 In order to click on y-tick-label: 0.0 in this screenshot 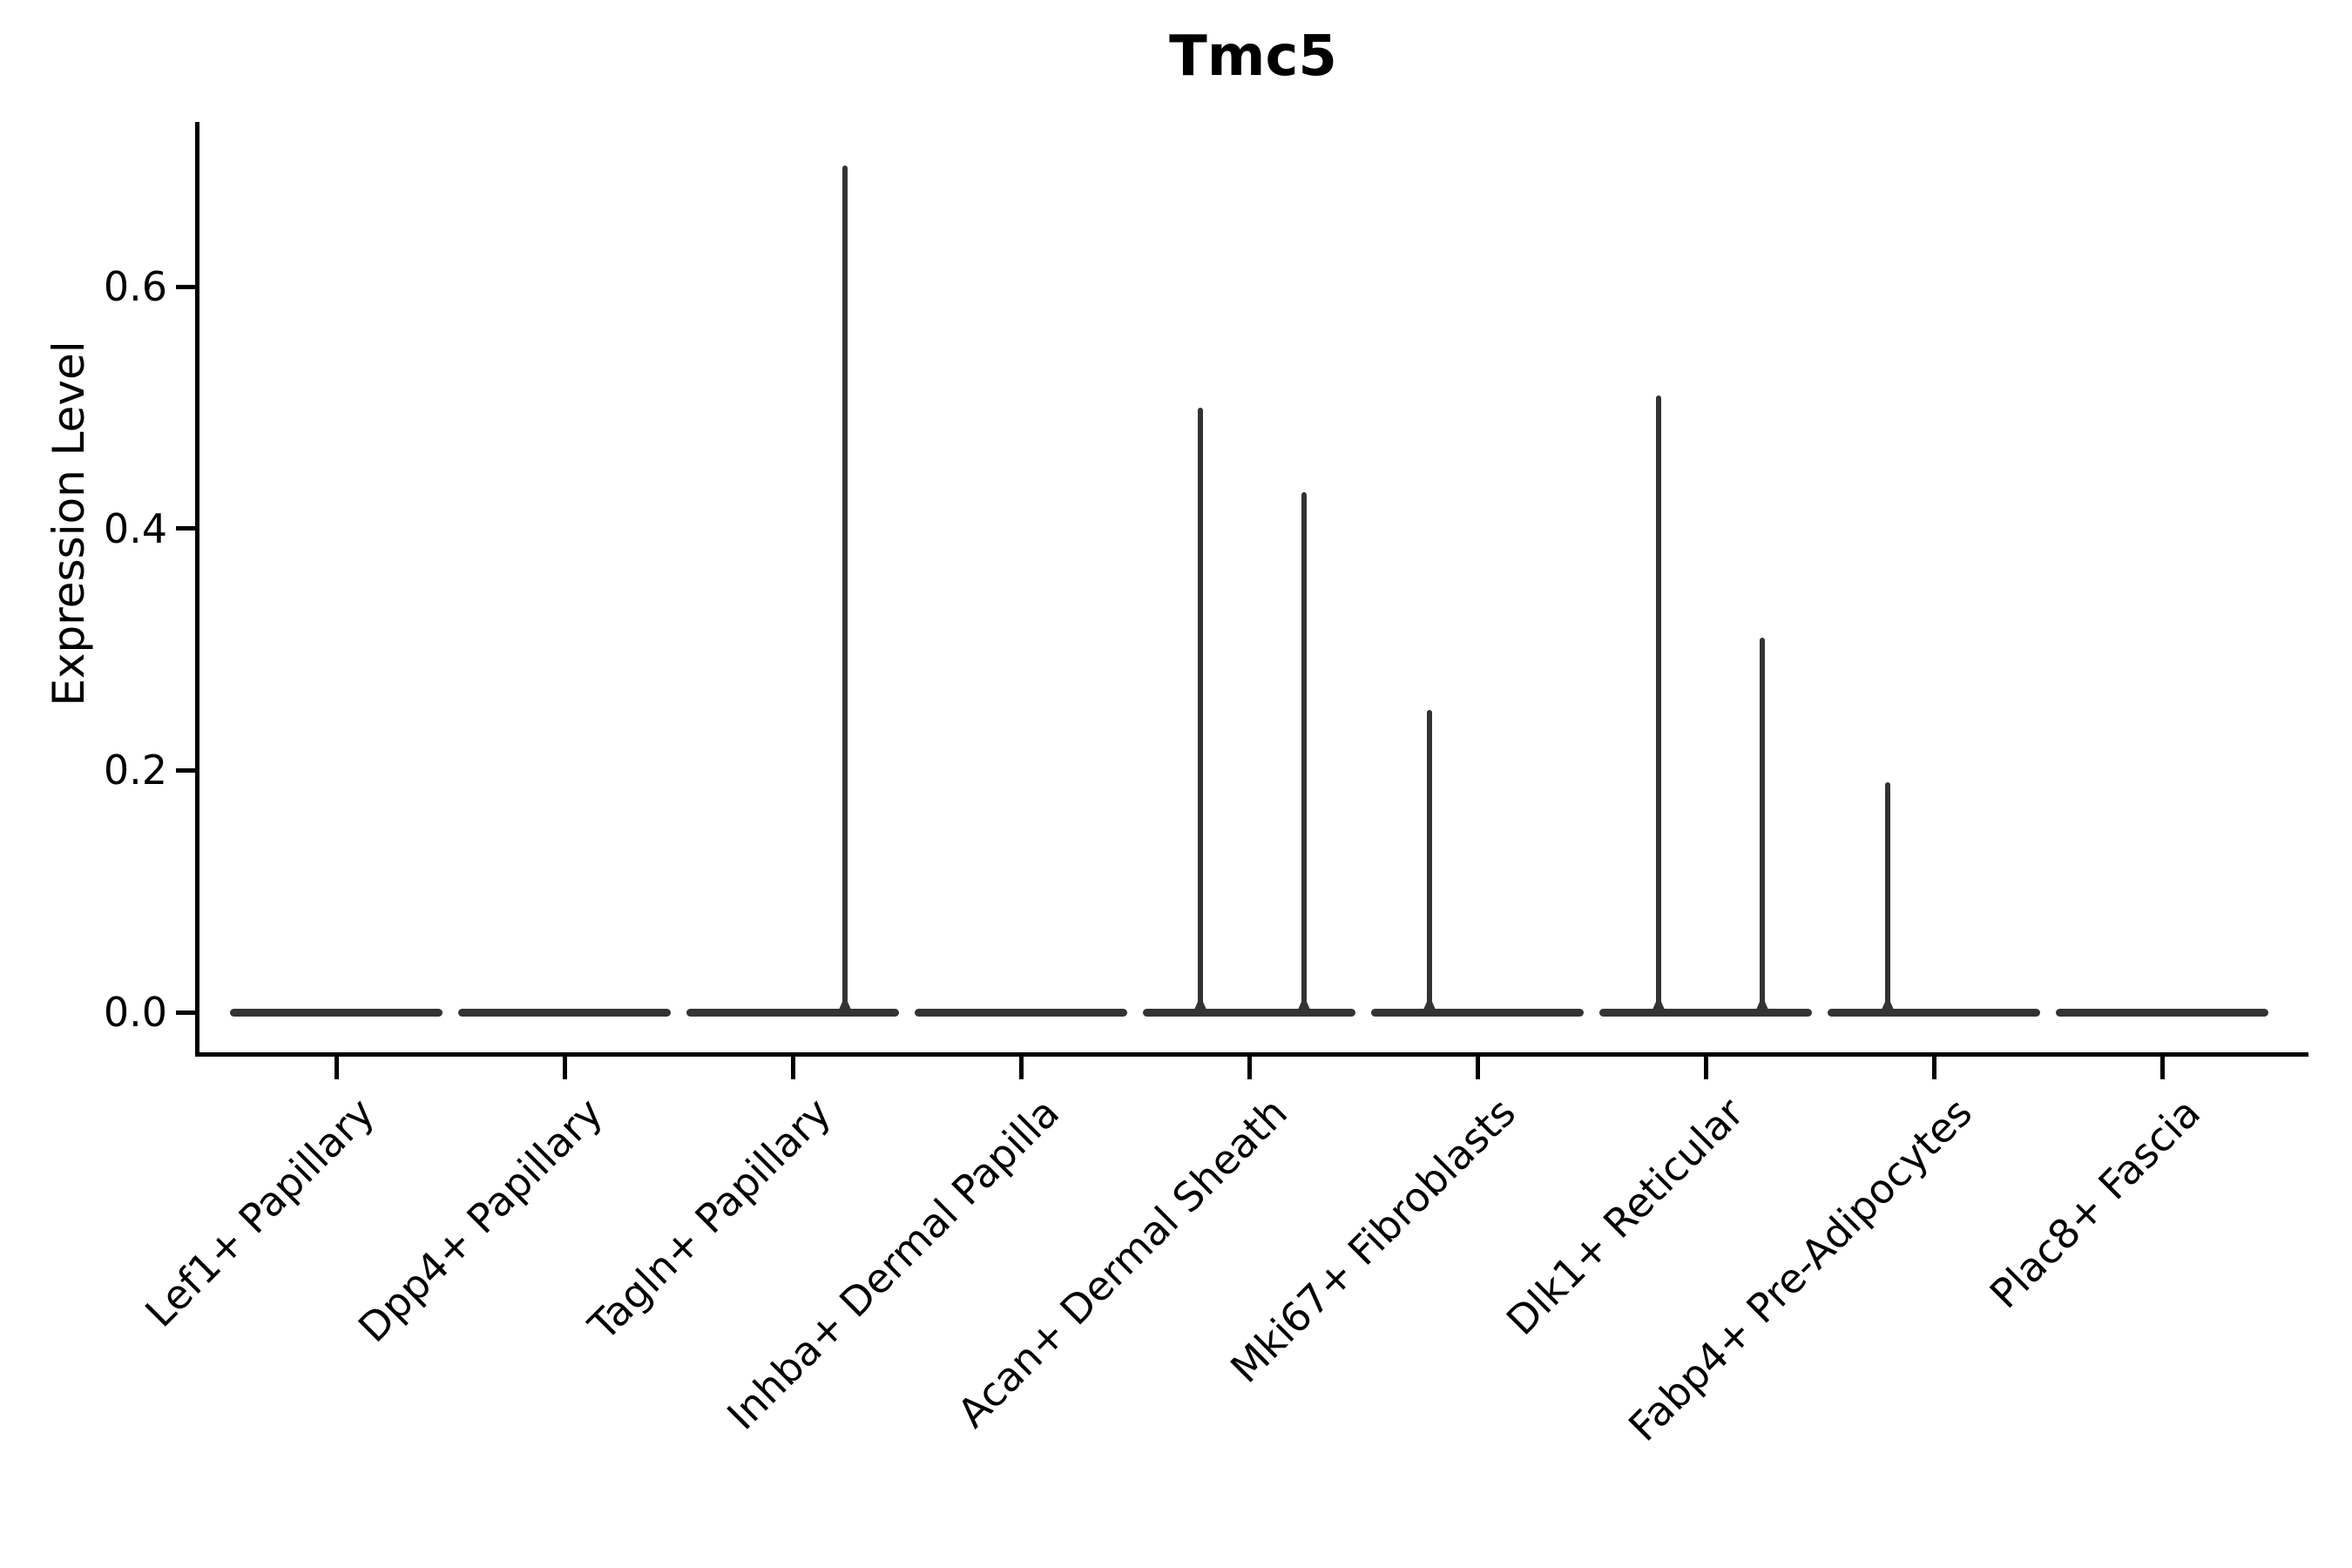, I will do `click(135, 1013)`.